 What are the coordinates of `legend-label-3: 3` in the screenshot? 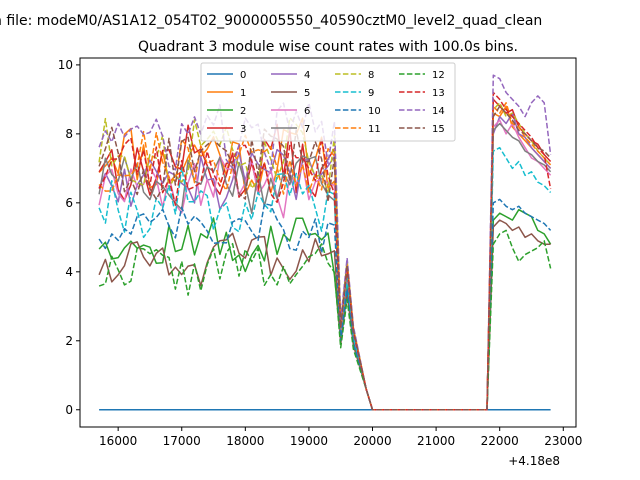 It's located at (243, 129).